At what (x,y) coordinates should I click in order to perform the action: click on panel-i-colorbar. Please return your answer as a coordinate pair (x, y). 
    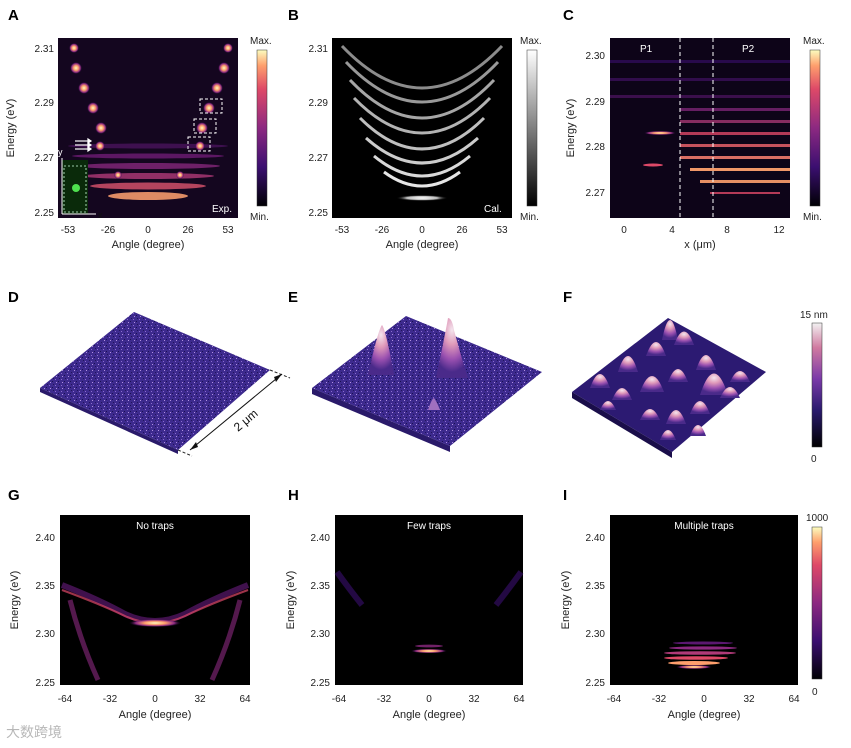
    Looking at the image, I should click on (817, 603).